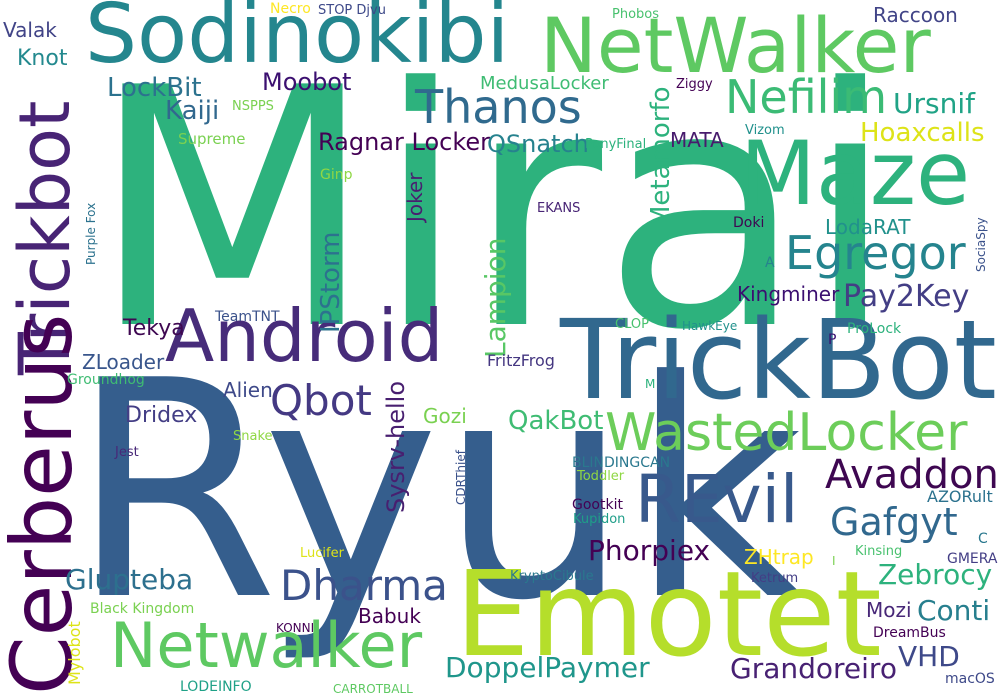  Describe the element at coordinates (106, 380) in the screenshot. I see `word-groundhog: Groundhog` at that location.